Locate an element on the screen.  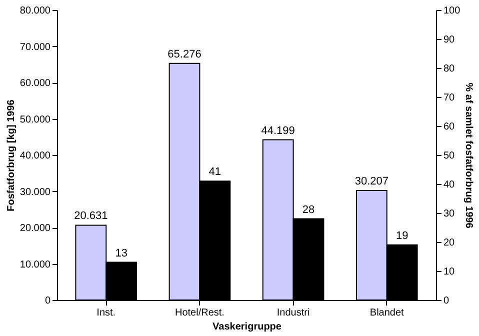
y2-tick-label: 80 is located at coordinates (450, 69).